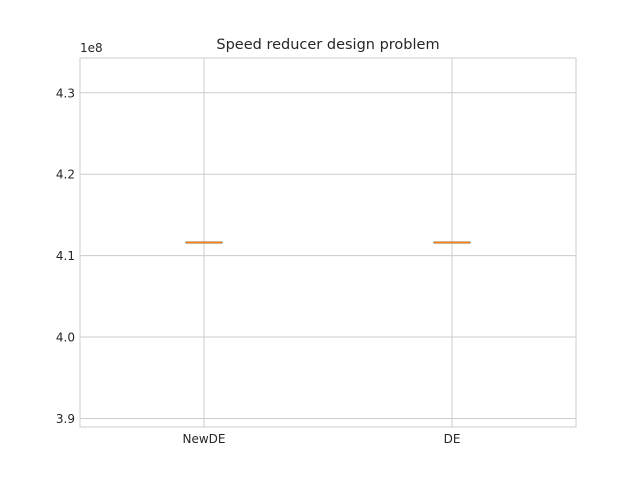 The width and height of the screenshot is (640, 480). What do you see at coordinates (65, 419) in the screenshot?
I see `y-tick-label: 3.9` at bounding box center [65, 419].